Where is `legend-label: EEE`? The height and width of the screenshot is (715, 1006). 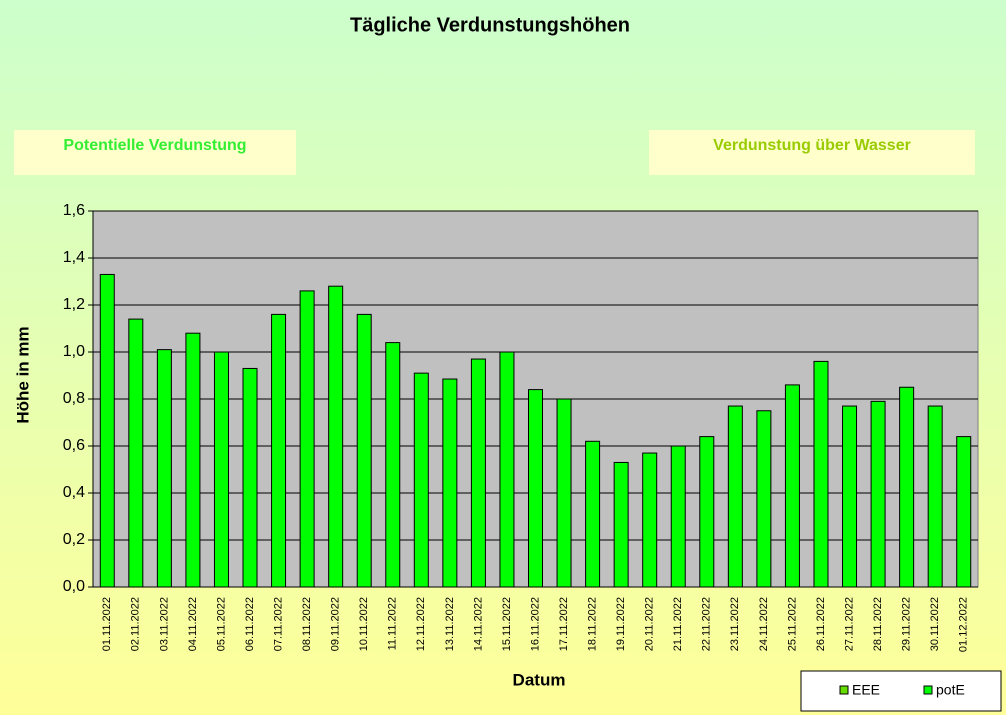 legend-label: EEE is located at coordinates (866, 690).